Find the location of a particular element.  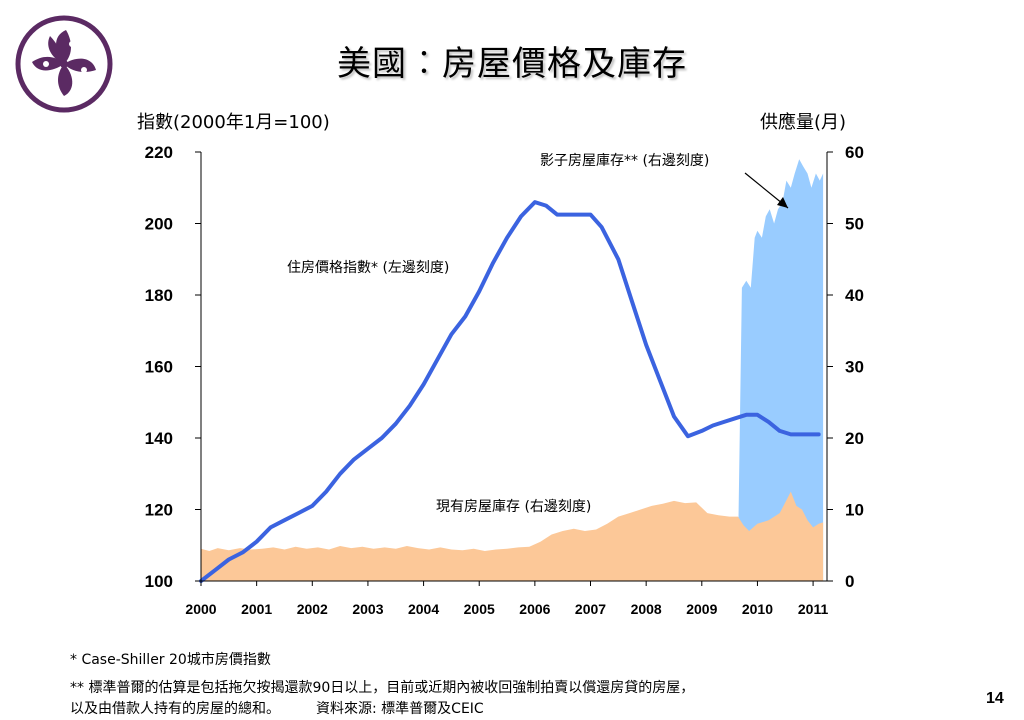

page-number: 14 is located at coordinates (995, 698).